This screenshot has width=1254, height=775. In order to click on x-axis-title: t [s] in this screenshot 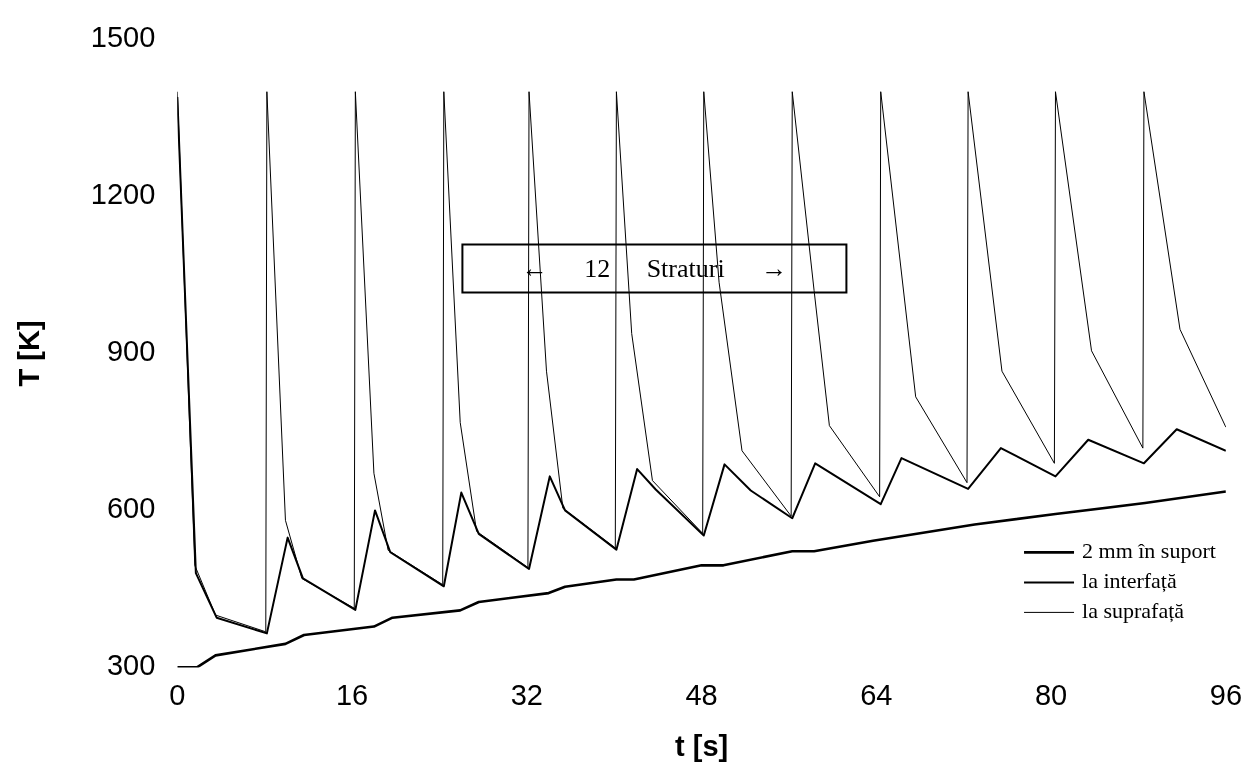, I will do `click(702, 745)`.